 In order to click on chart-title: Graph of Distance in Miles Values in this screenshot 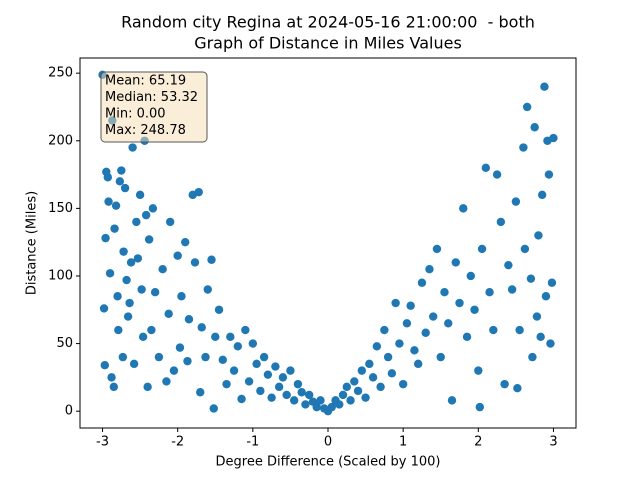, I will do `click(328, 43)`.